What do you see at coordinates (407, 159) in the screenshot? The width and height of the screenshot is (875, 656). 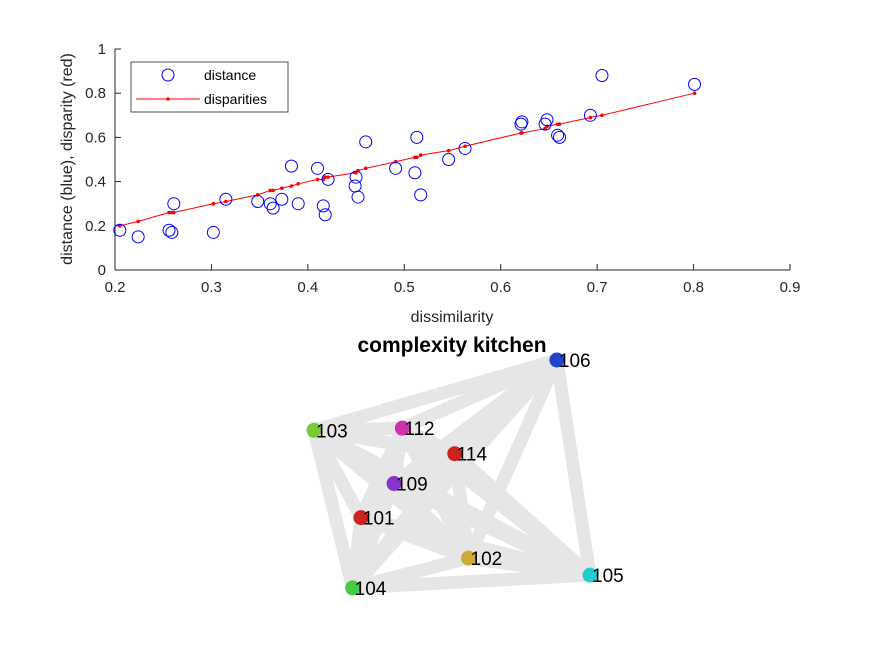 I see `disparities-series` at bounding box center [407, 159].